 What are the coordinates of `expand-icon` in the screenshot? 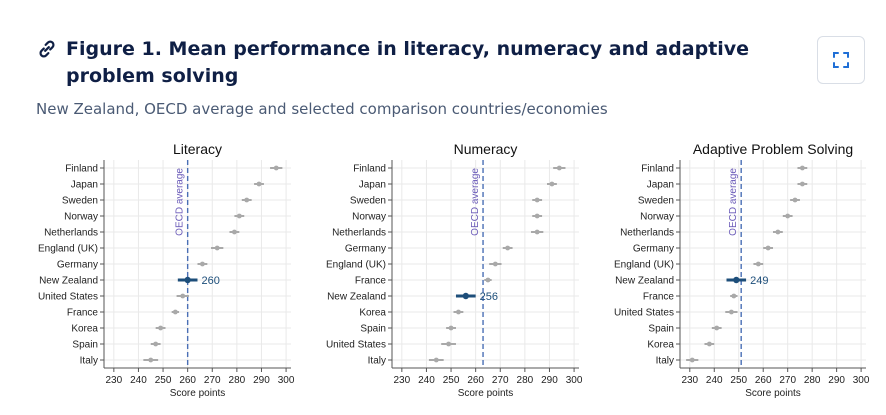 It's located at (841, 60).